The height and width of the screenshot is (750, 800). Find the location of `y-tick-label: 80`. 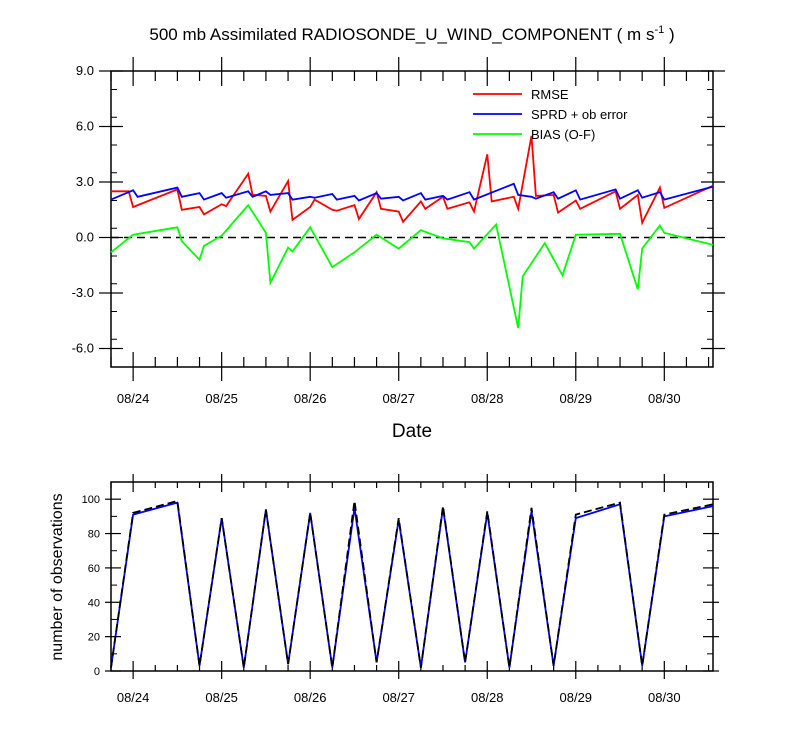

y-tick-label: 80 is located at coordinates (94, 535).